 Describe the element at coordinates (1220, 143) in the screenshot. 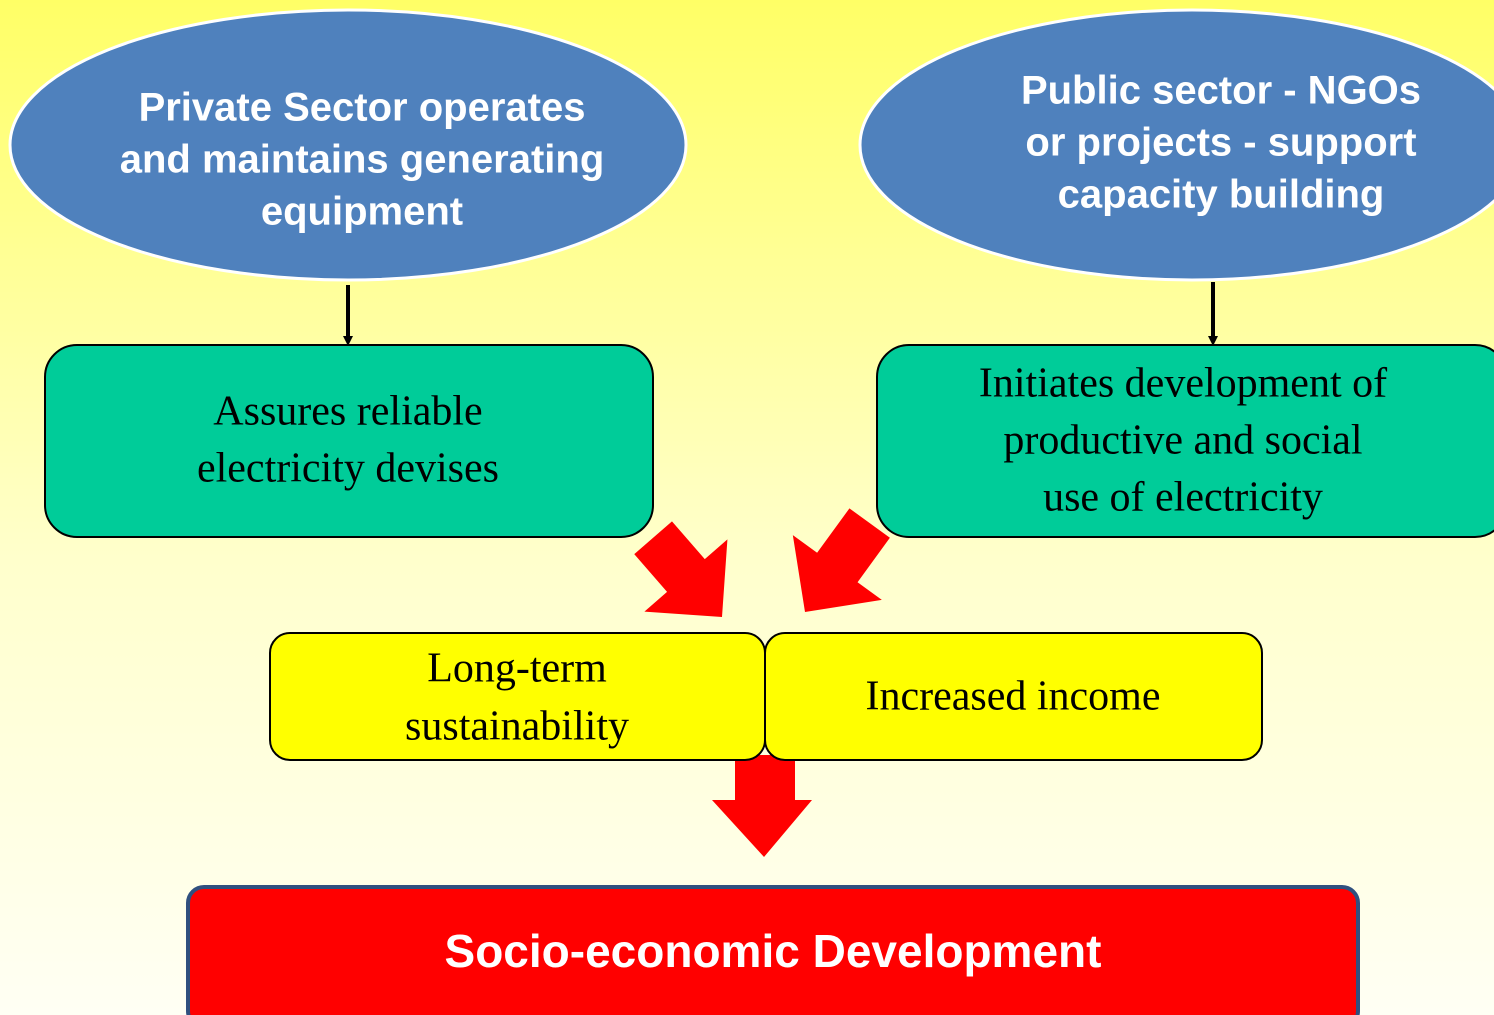

I see `node-label: or projects - support` at that location.